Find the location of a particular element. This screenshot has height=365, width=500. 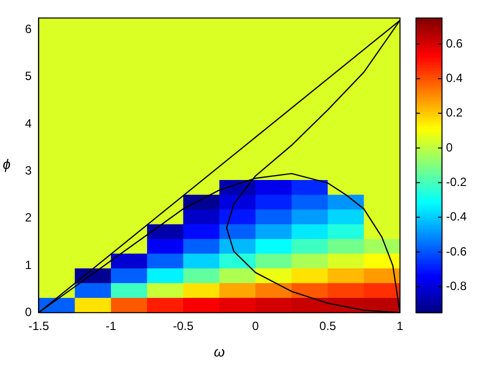

y-tick-label: 4 is located at coordinates (28, 123).